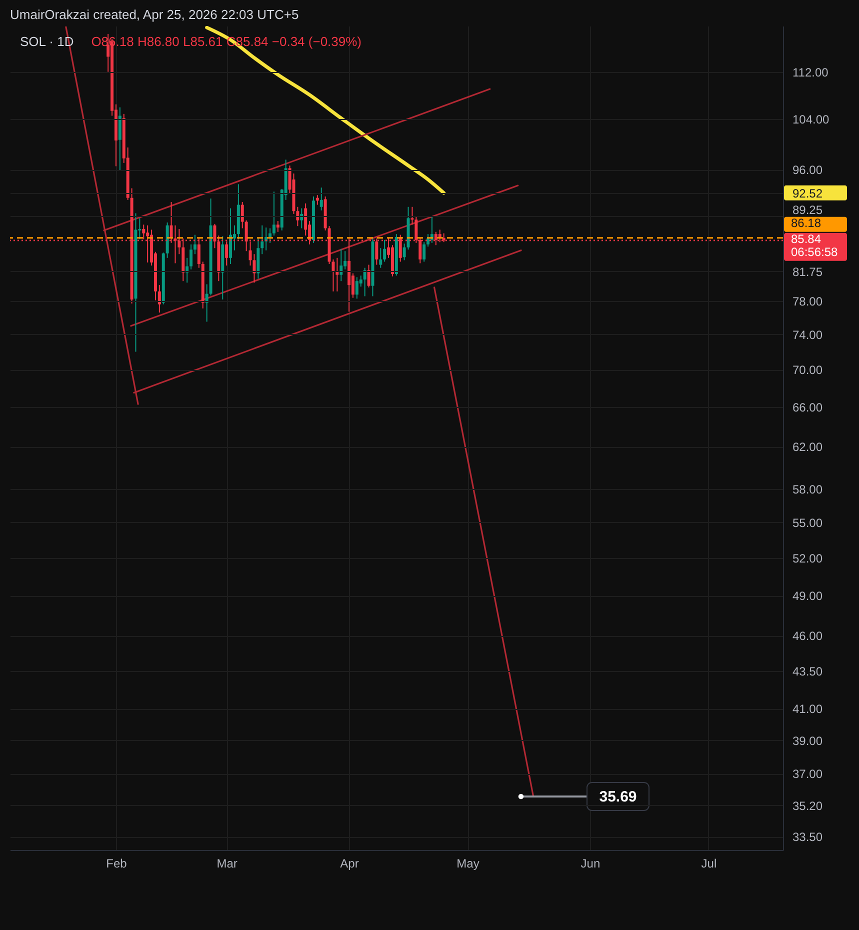 The image size is (859, 930). Describe the element at coordinates (807, 741) in the screenshot. I see `y-tick-label: 39.00` at that location.